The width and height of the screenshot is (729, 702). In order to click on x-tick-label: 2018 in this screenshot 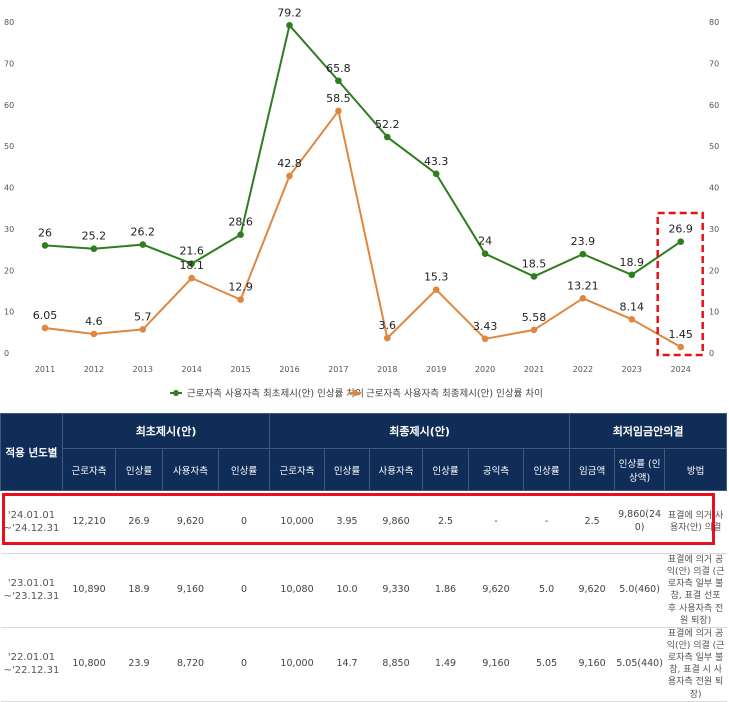, I will do `click(387, 369)`.